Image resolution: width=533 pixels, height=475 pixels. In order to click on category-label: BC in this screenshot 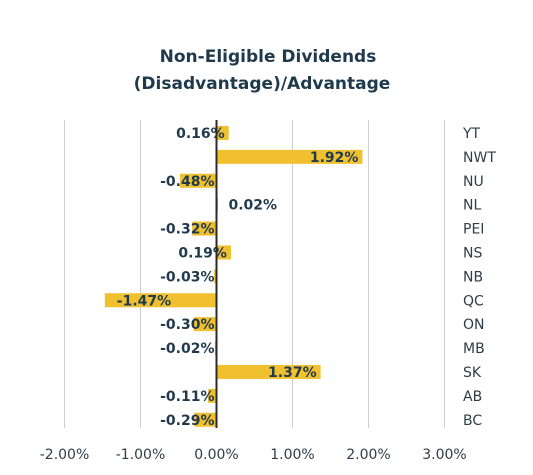, I will do `click(472, 421)`.